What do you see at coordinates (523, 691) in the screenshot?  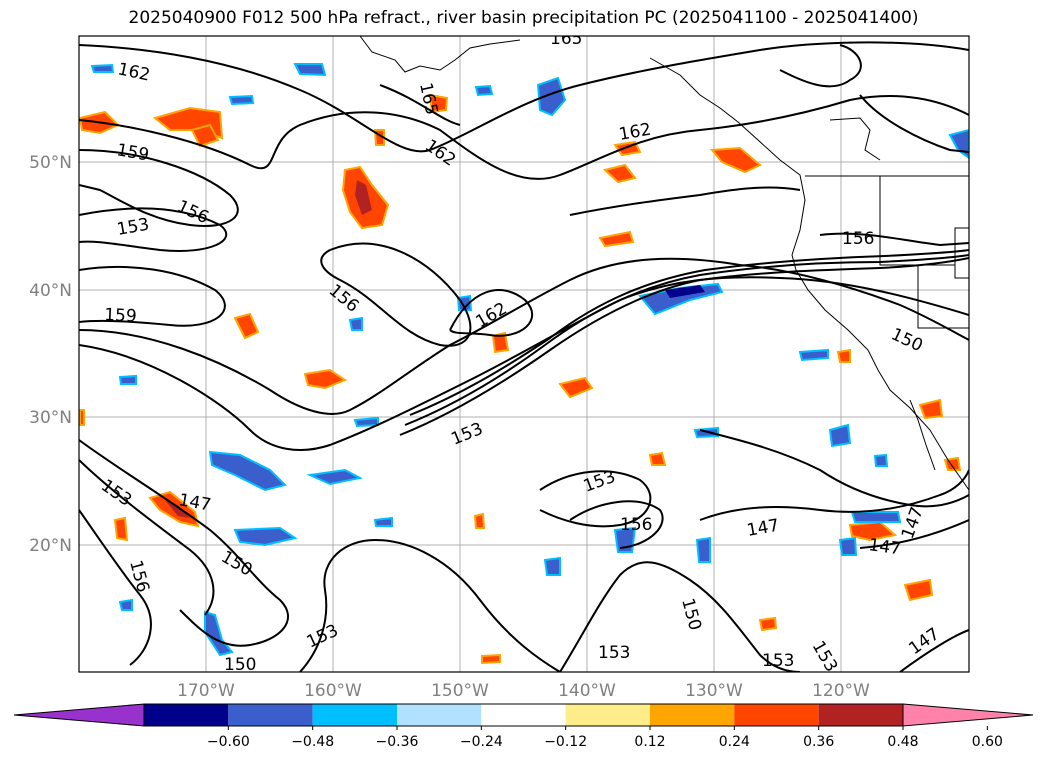 I see `longitude-labels: 170°W 160°W 150°W 140°W 130°W 120°W` at bounding box center [523, 691].